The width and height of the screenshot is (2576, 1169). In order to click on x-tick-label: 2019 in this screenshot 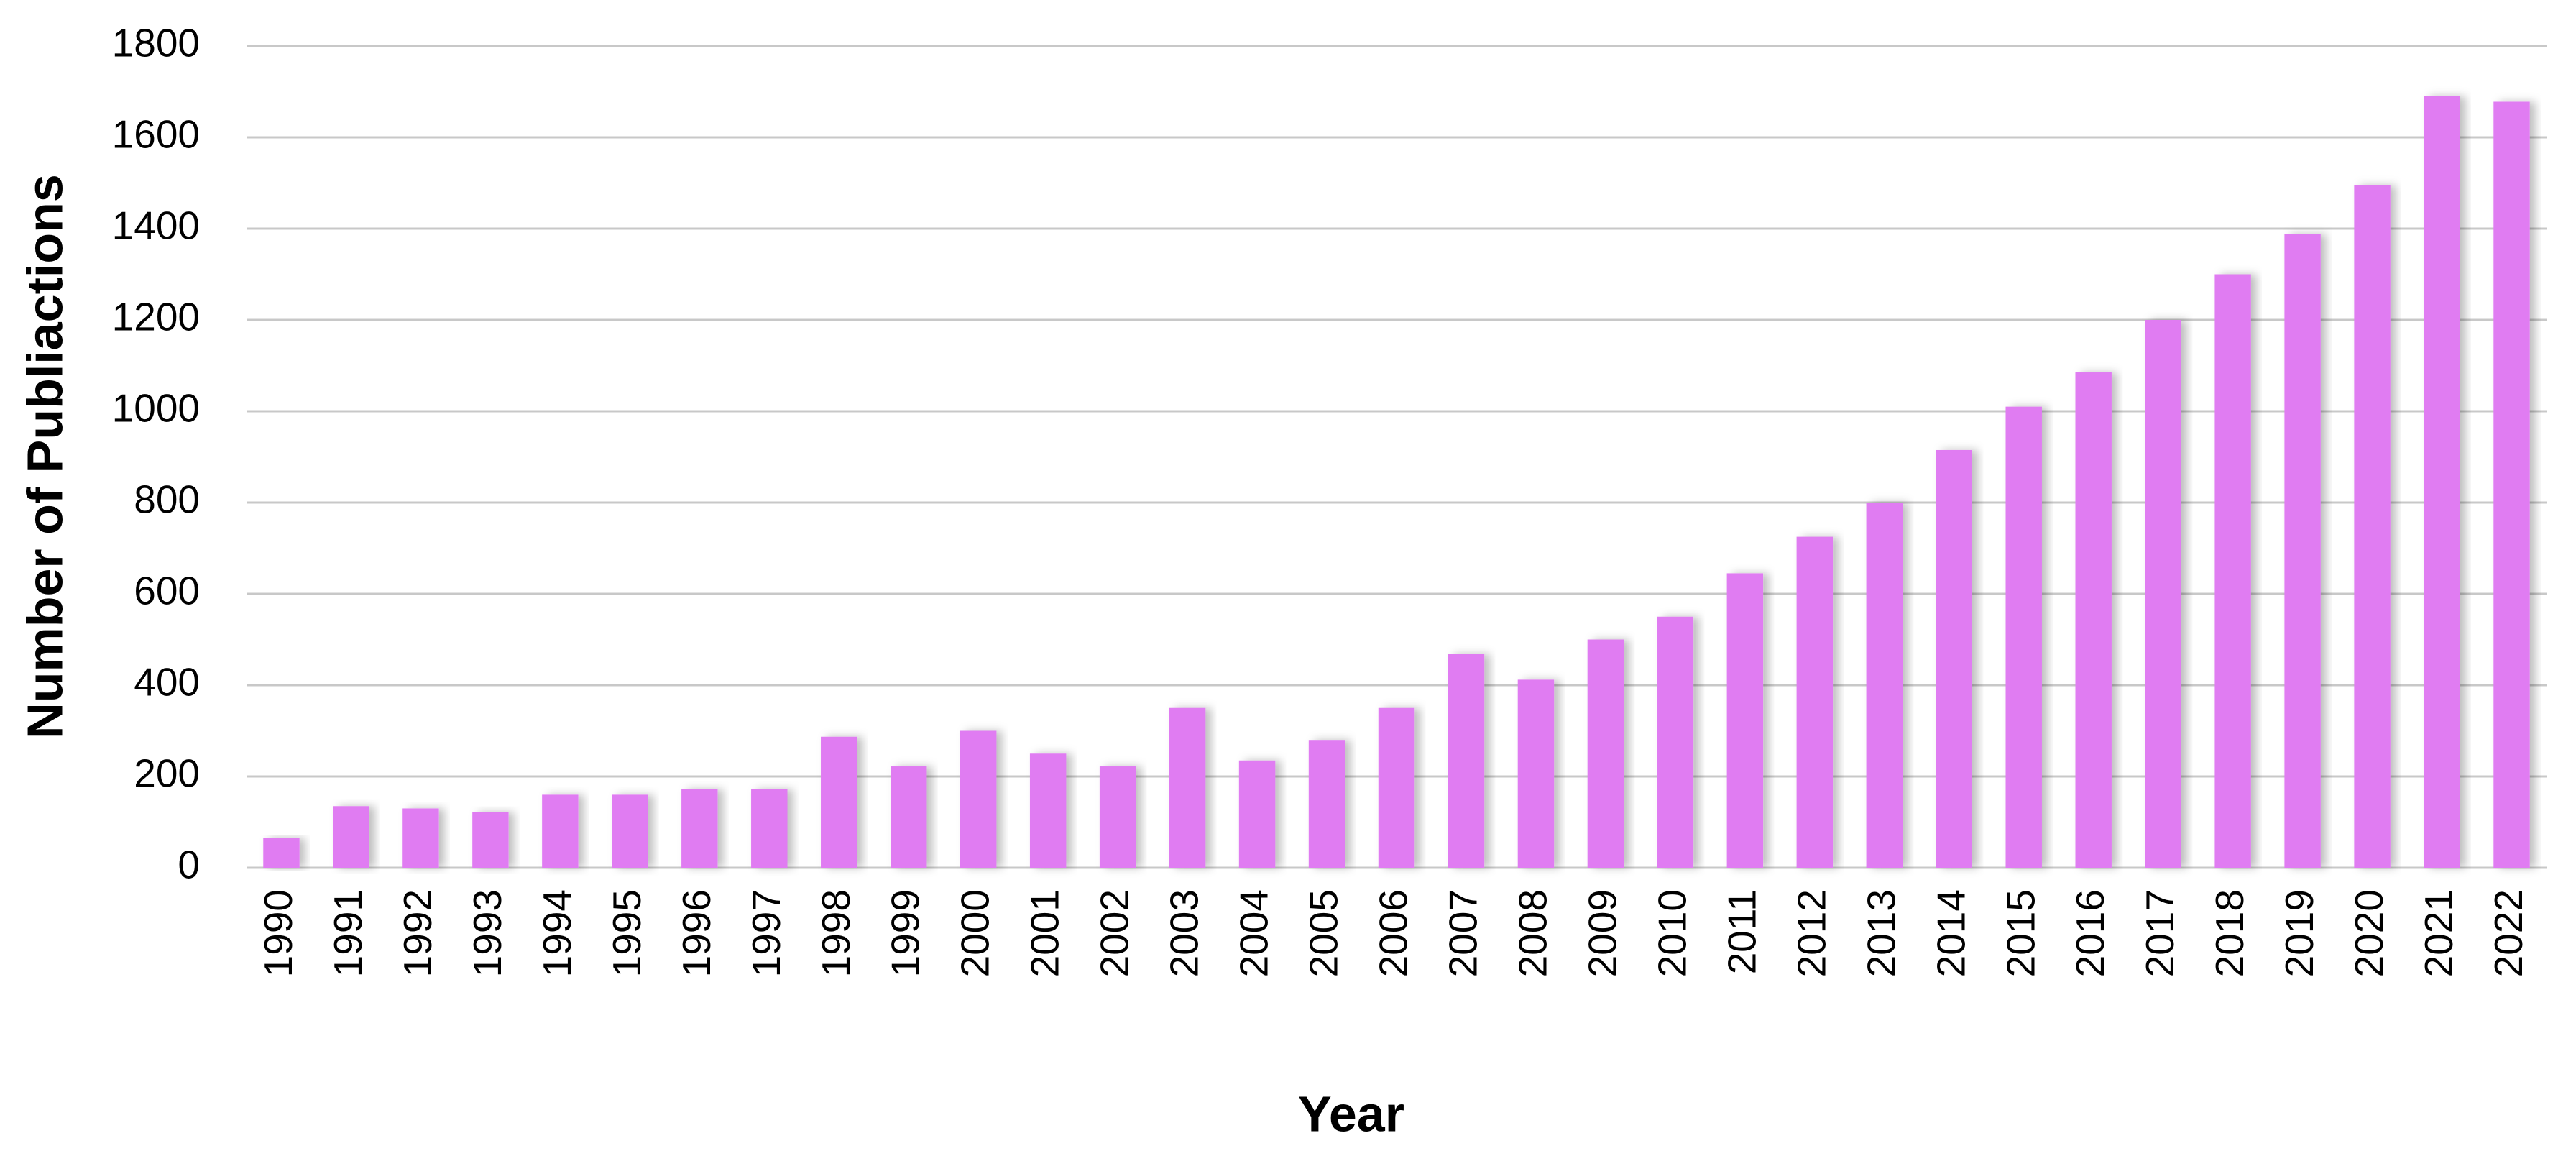, I will do `click(2299, 933)`.